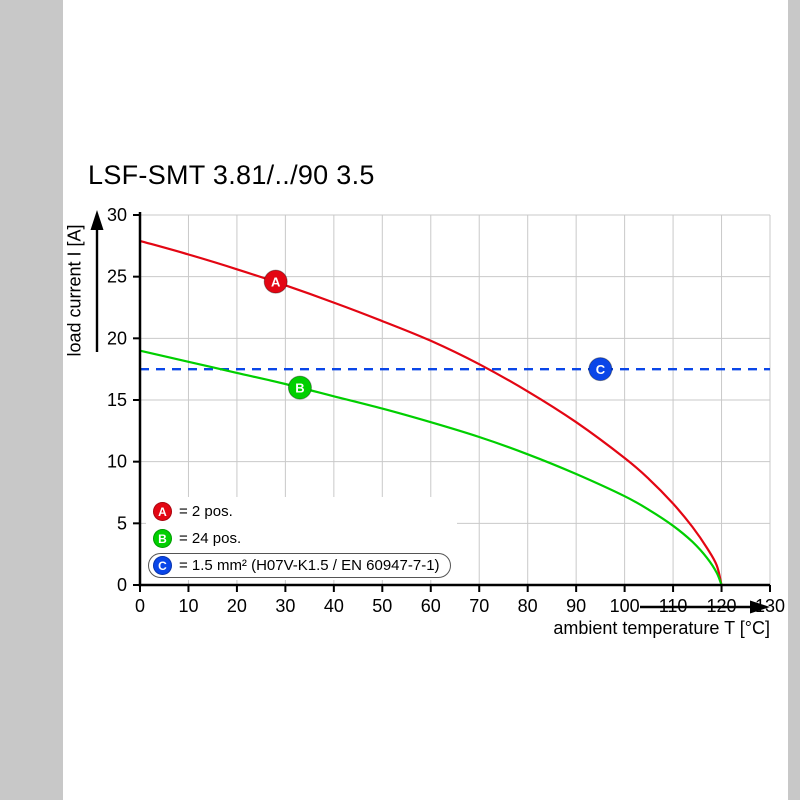 The width and height of the screenshot is (800, 800). I want to click on legend-item-B: B = 24 pos., so click(299, 538).